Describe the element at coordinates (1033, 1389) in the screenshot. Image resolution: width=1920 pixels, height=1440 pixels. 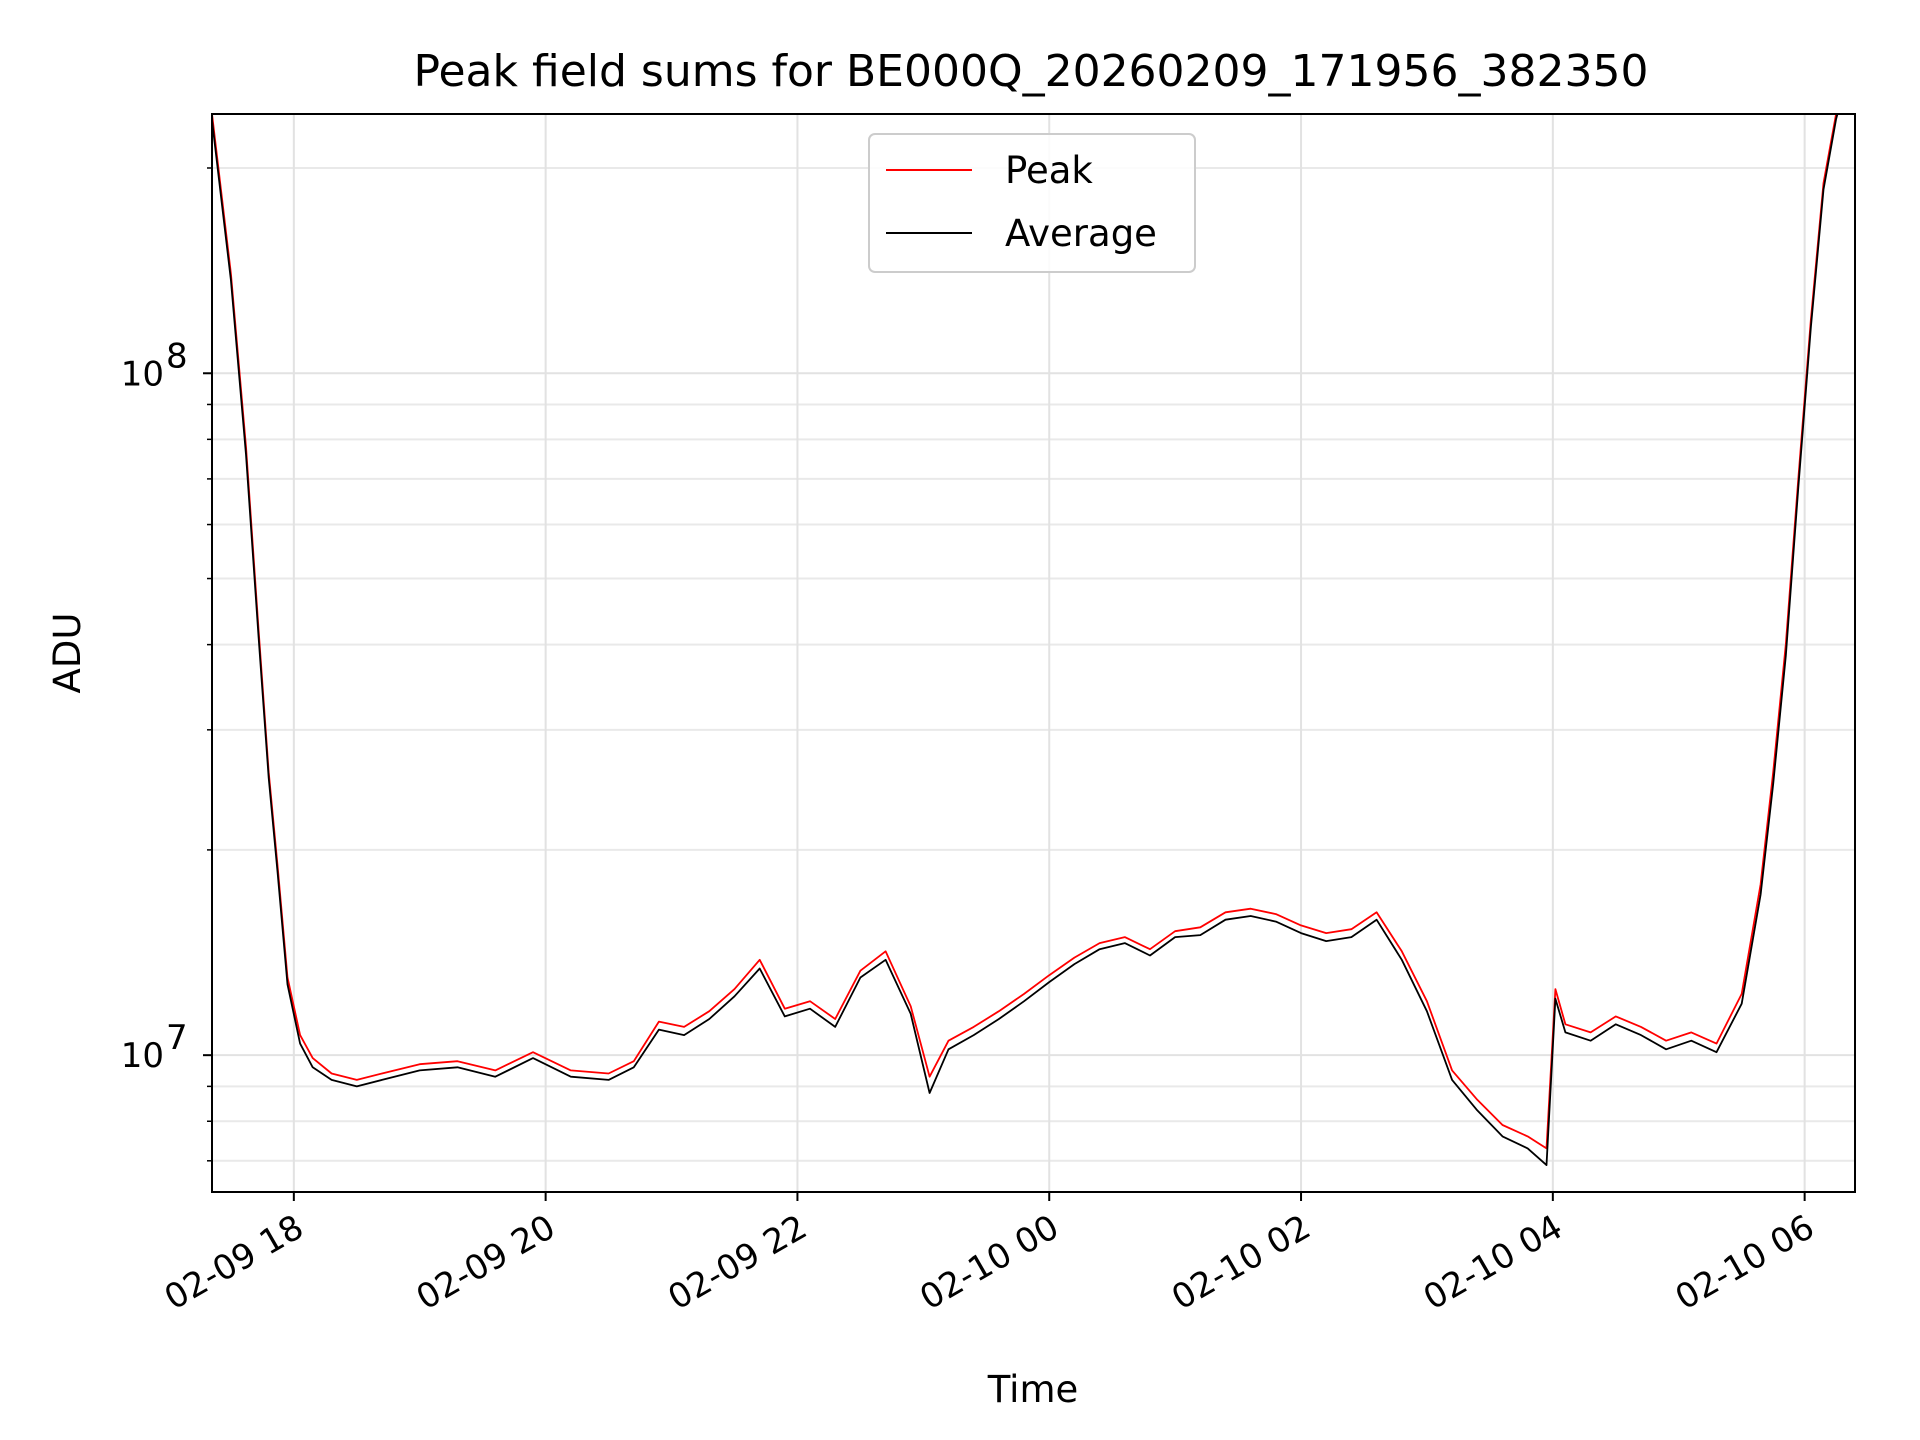
I see `x-axis-label: Time` at that location.